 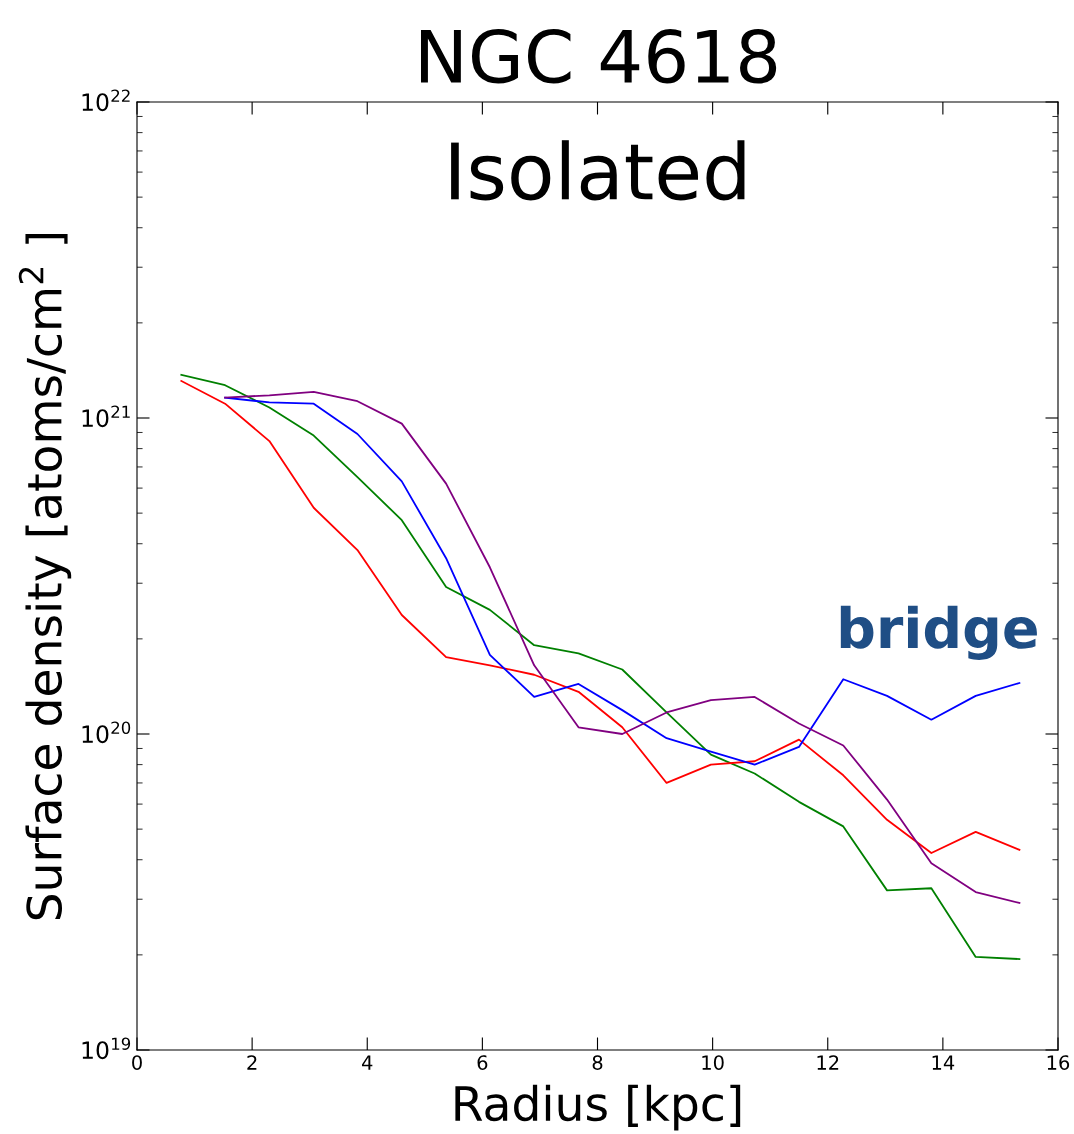 I want to click on y-axis-title: Surface density [atoms/cm$^{2}$ ], so click(x=45, y=576).